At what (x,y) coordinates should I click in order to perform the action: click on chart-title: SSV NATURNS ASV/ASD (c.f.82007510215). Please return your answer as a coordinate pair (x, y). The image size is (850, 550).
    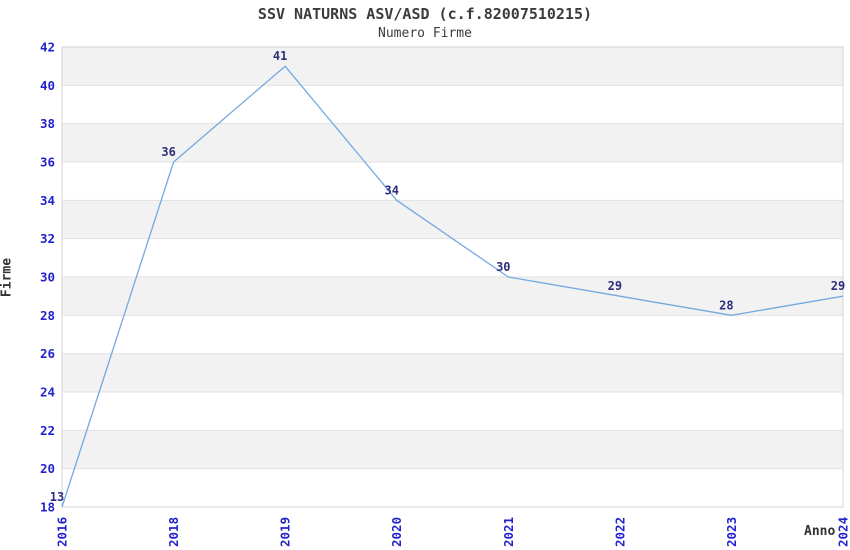
    Looking at the image, I should click on (425, 14).